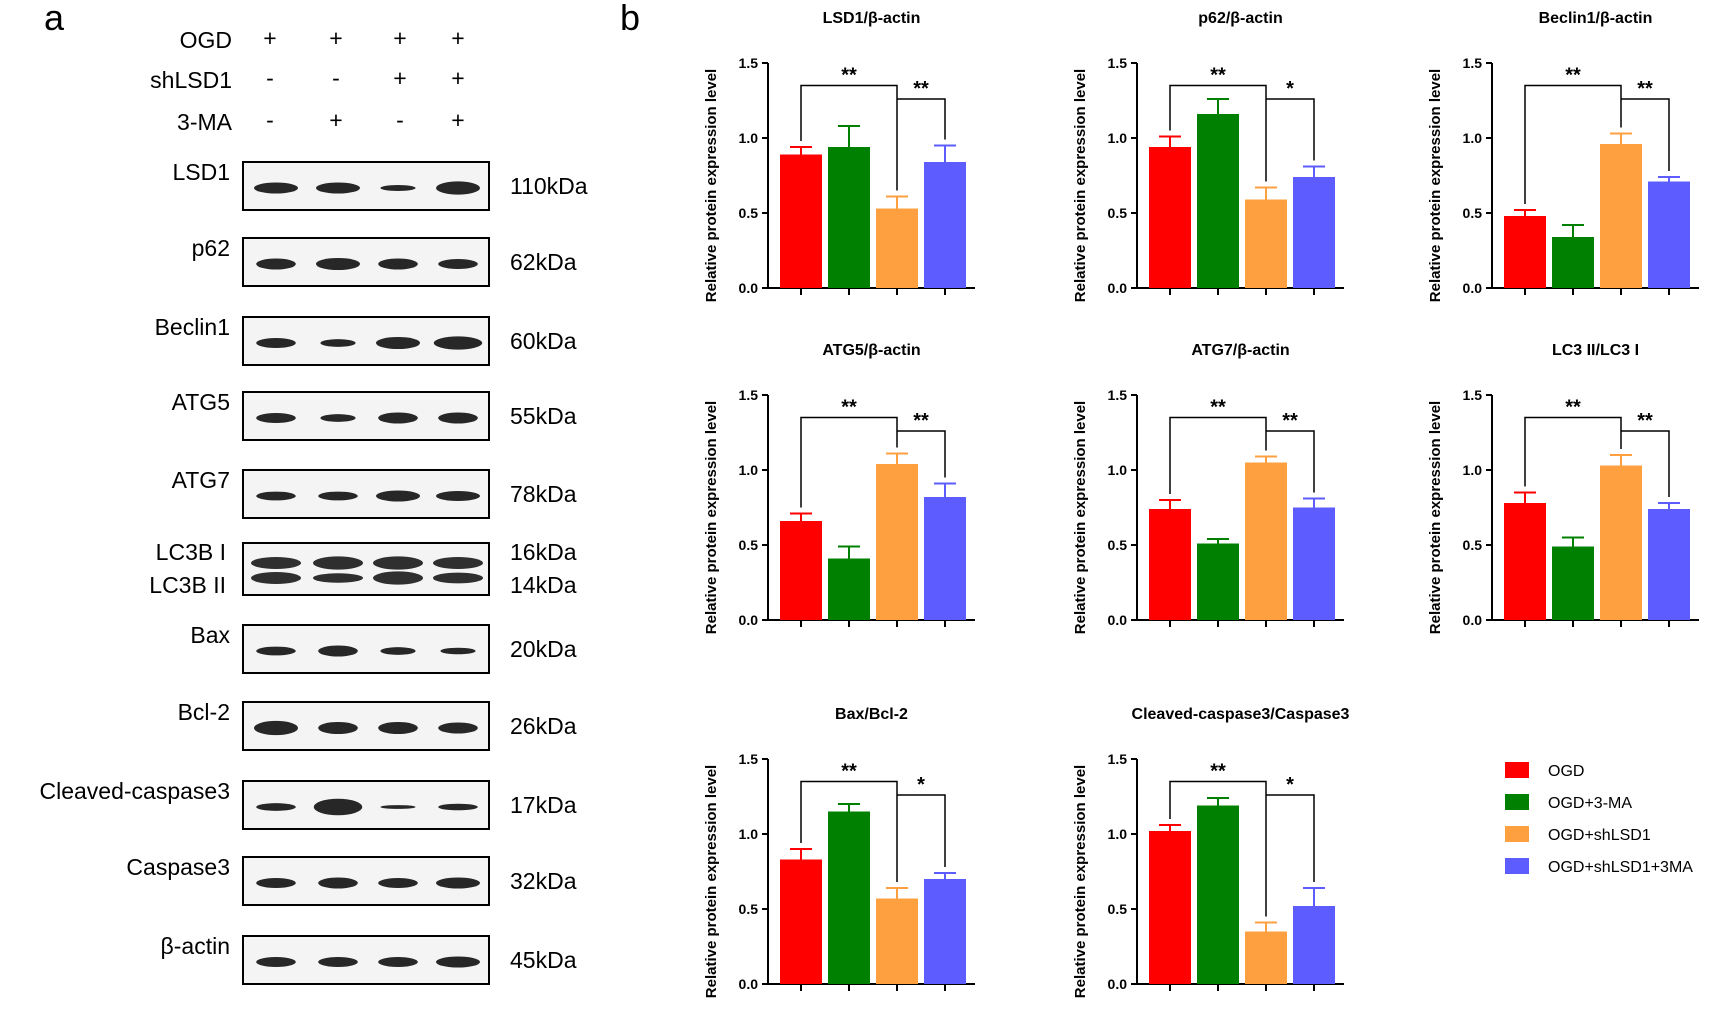 Image resolution: width=1716 pixels, height=1010 pixels. Describe the element at coordinates (543, 649) in the screenshot. I see `blot-size-label: 20kDa` at that location.